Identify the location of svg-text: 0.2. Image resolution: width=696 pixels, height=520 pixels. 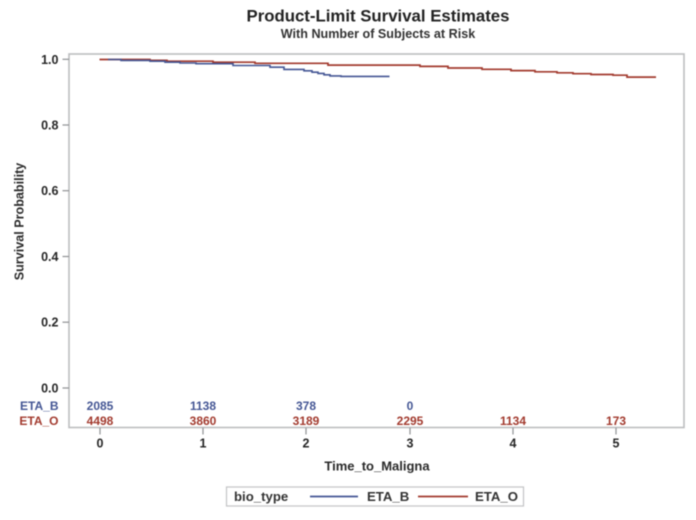
(49, 323).